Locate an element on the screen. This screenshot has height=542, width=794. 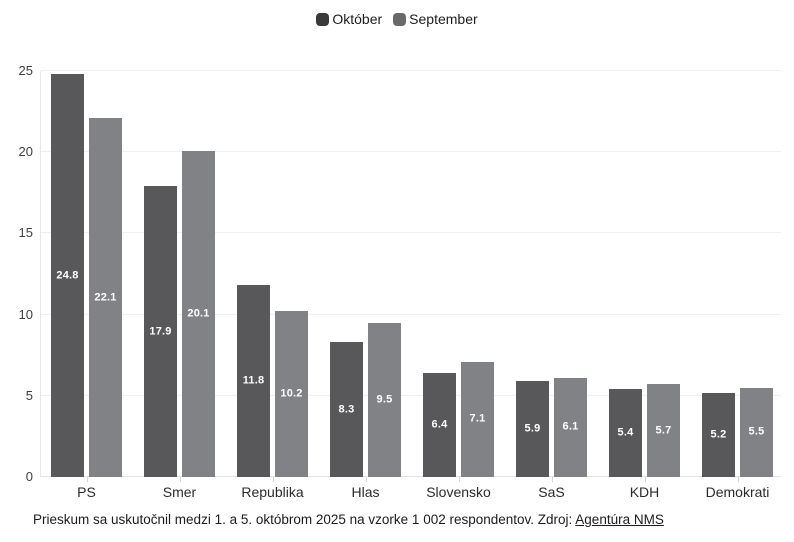
x-axis-label: Demokrati is located at coordinates (737, 492).